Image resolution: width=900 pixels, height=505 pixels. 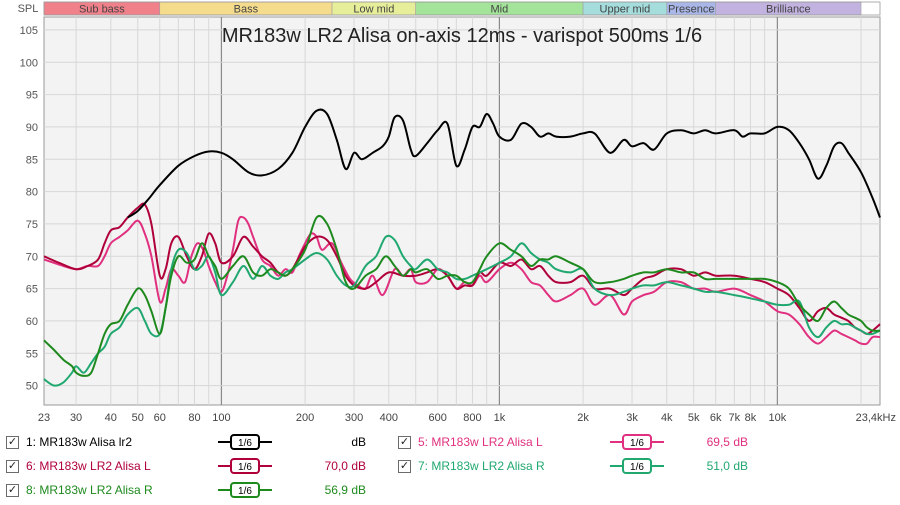 I want to click on x-tick-label: 60, so click(x=160, y=418).